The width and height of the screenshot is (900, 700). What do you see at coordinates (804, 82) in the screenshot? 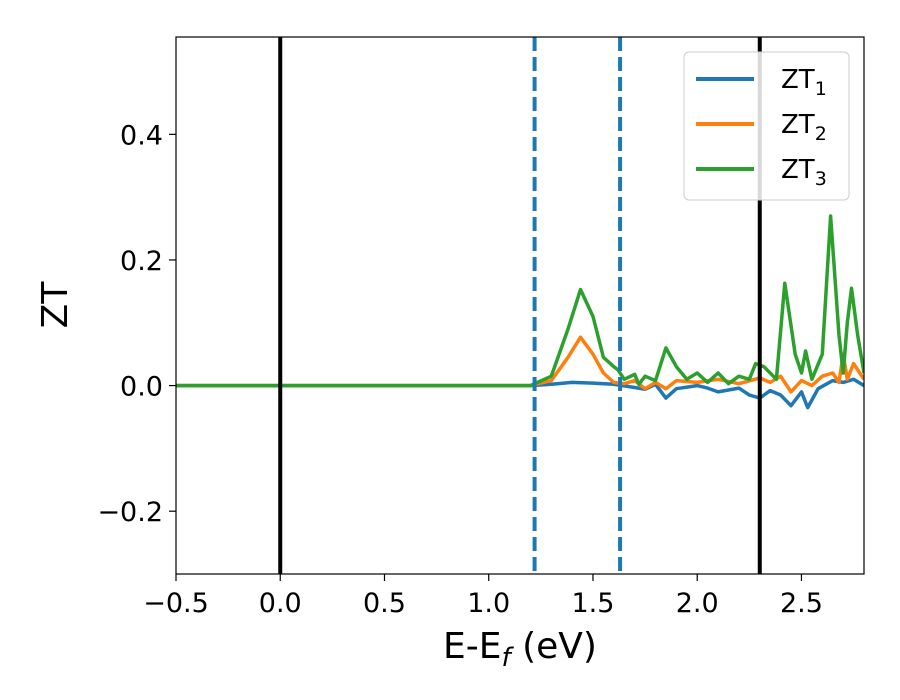
I see `legend-label-zt1: ZT1` at bounding box center [804, 82].